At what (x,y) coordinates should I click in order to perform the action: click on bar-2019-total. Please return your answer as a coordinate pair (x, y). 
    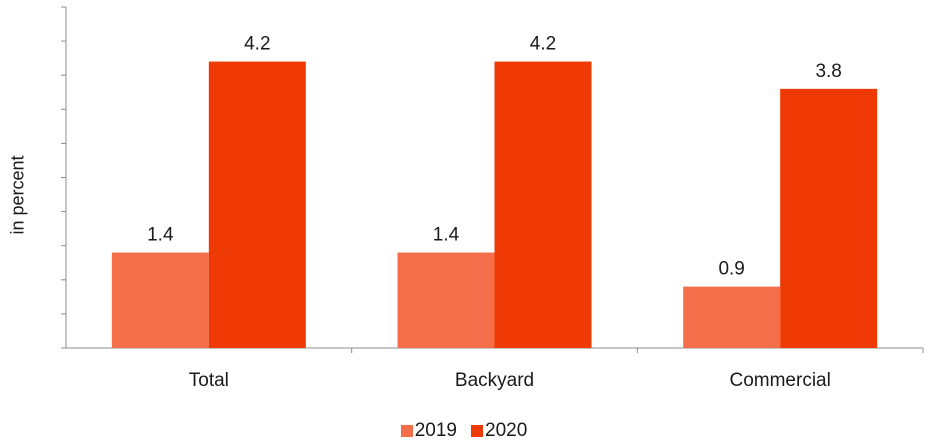
    Looking at the image, I should click on (160, 300).